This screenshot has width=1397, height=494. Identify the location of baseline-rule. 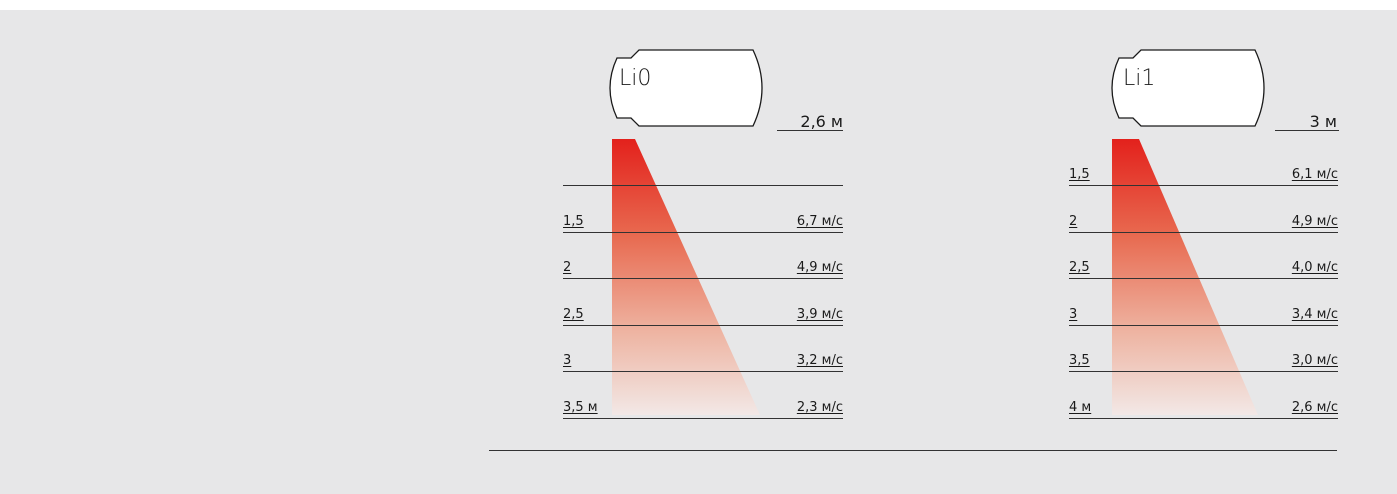
(913, 450).